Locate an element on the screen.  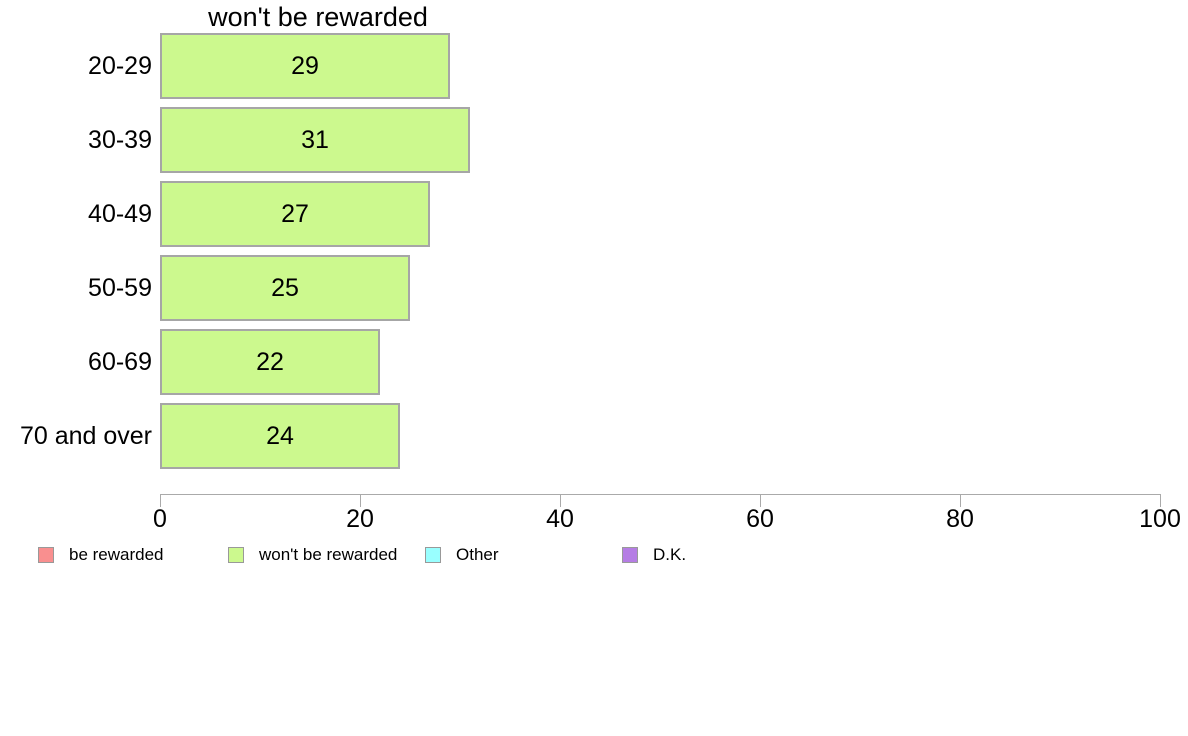
bar-value-label: 22 is located at coordinates (270, 361).